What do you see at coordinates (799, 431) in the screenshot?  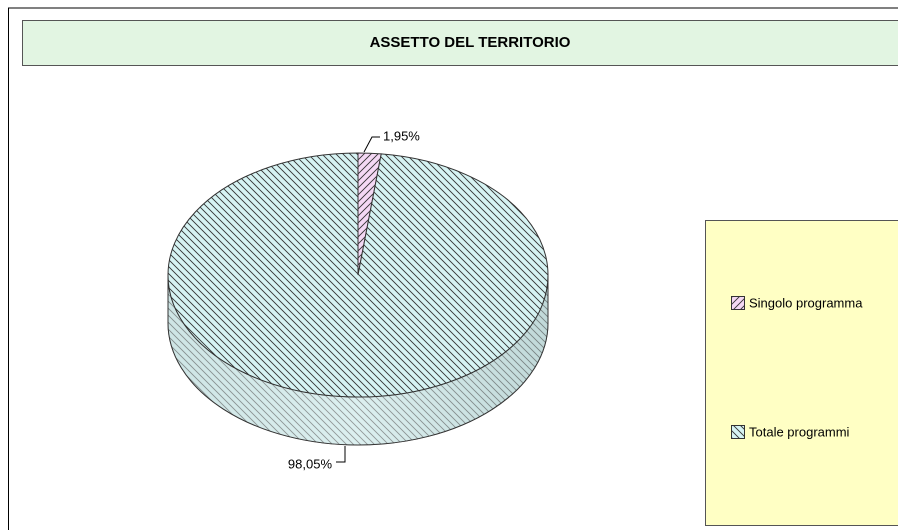 I see `legend-label: Totale programmi` at bounding box center [799, 431].